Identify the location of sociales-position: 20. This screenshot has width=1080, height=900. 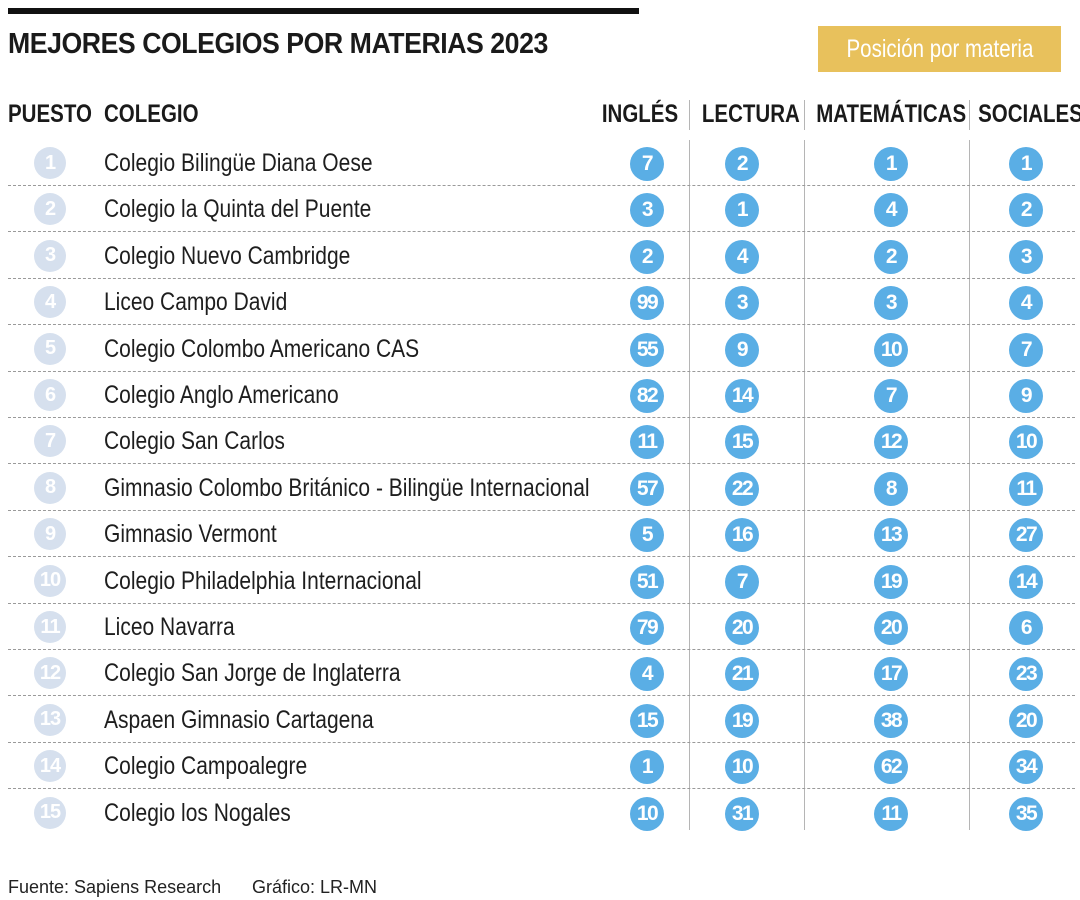
(1026, 720).